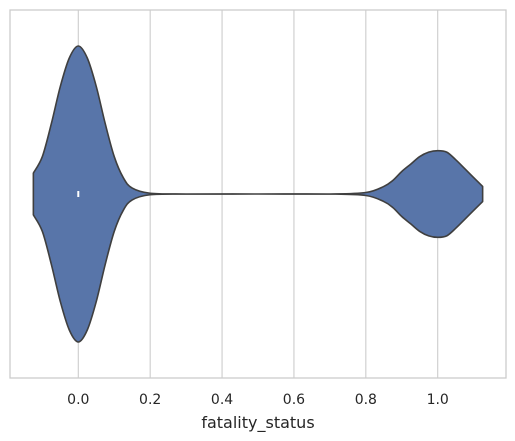 Image resolution: width=515 pixels, height=441 pixels. I want to click on x-tick-label: 0.8, so click(366, 400).